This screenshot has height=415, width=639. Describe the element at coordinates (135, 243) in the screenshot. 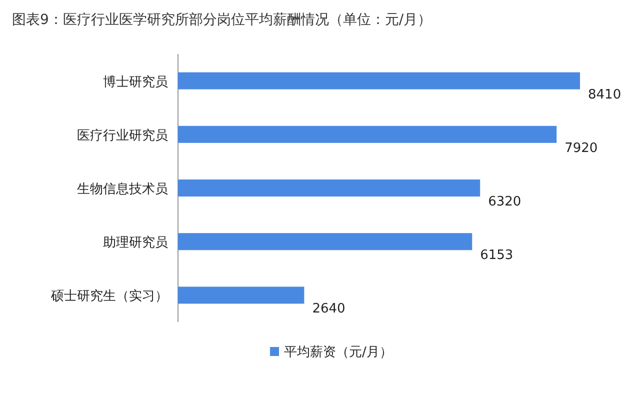

I see `y-tick-label: 助理研究员` at that location.